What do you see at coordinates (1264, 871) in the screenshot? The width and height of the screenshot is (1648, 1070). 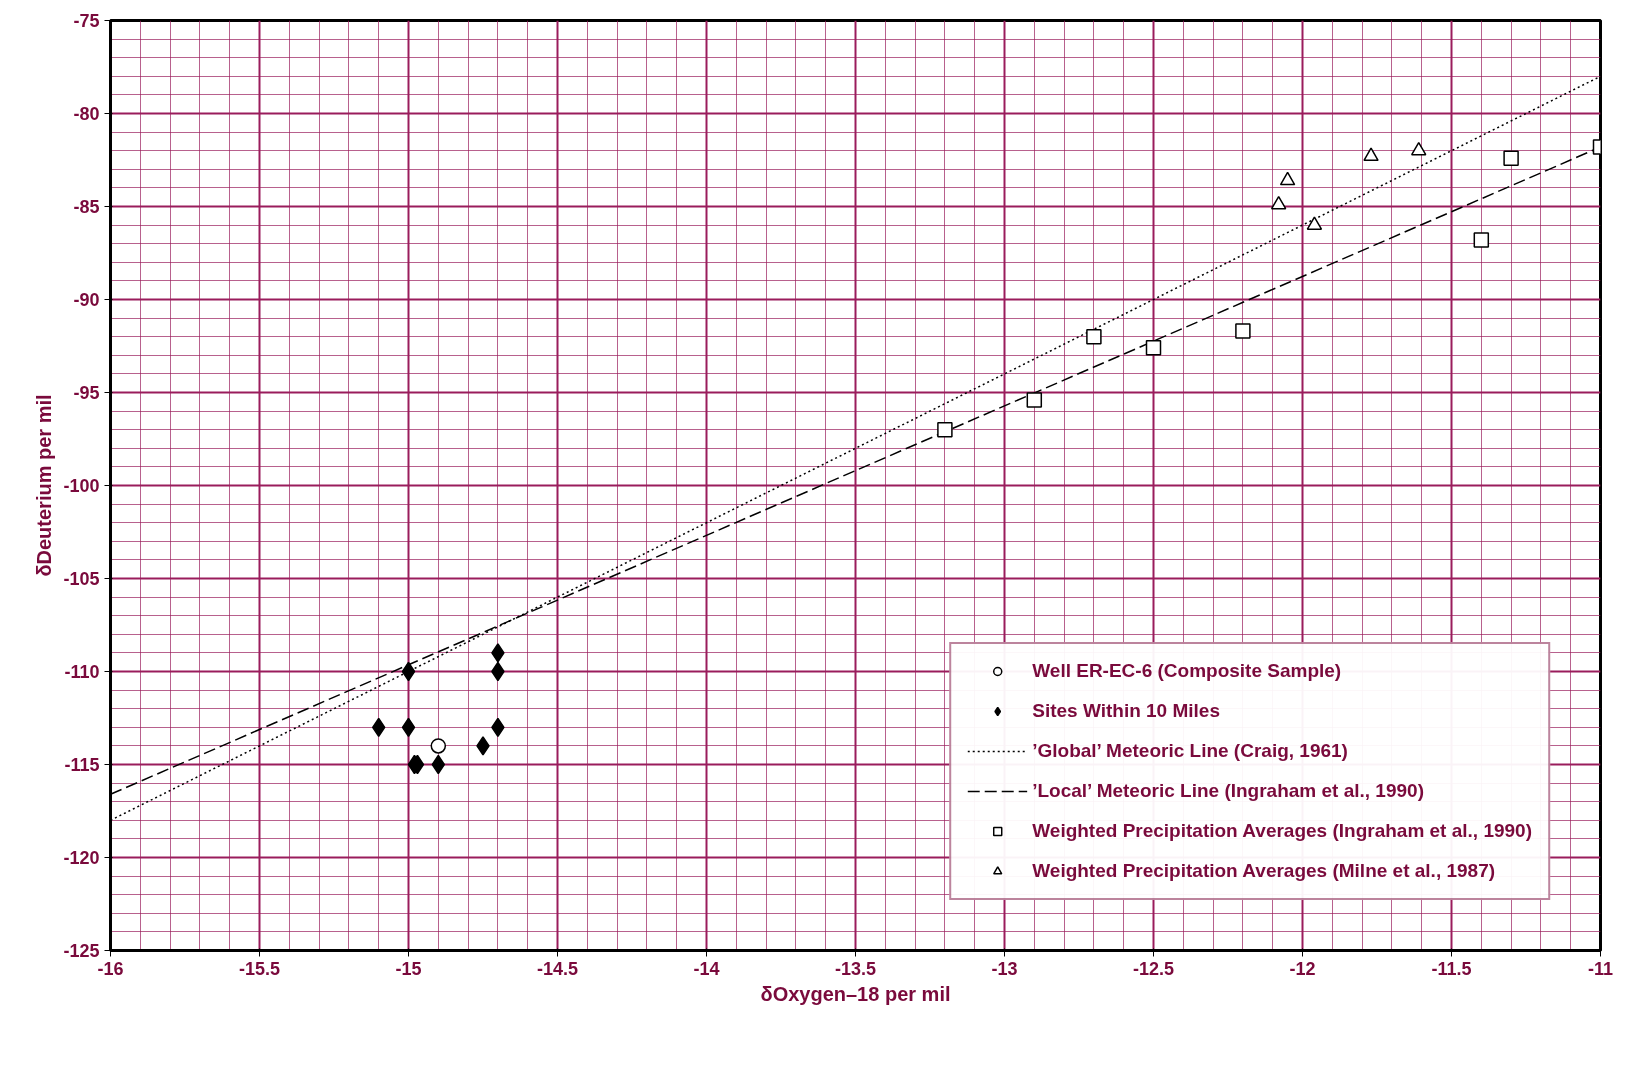 I see `legend-label: Weighted Precipitation Averages (Milne et al., 1987)` at bounding box center [1264, 871].